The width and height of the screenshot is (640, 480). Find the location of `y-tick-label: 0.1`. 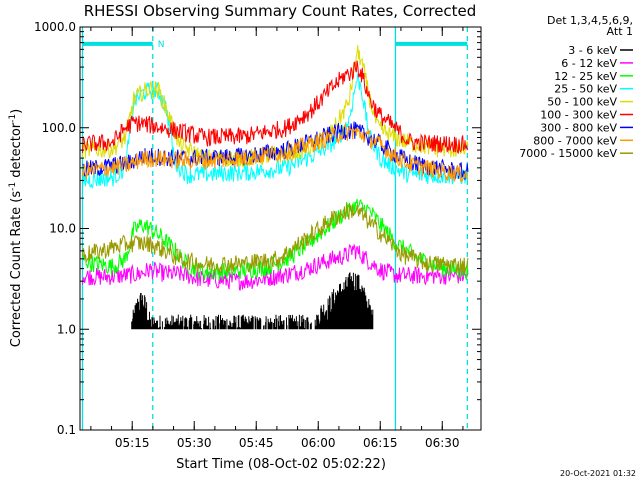

y-tick-label: 0.1 is located at coordinates (66, 430).